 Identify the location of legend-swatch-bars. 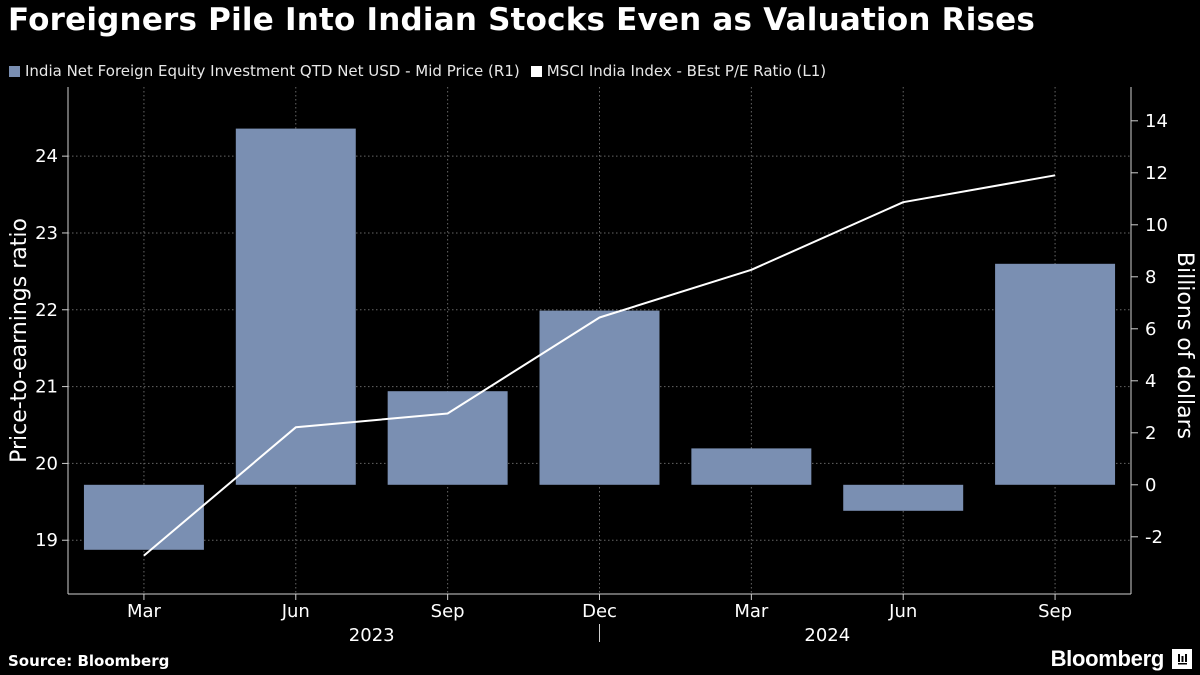
(14, 71).